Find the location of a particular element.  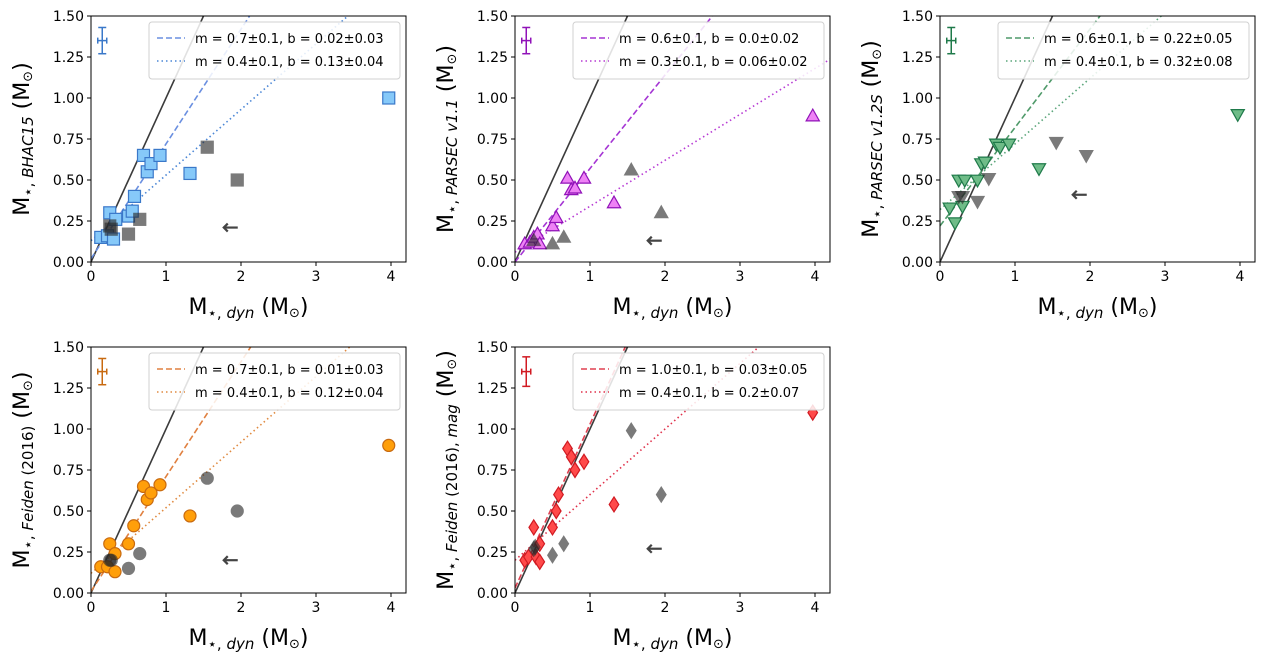

legend-entry: m = 0.4±0.1, b = 0.12±0.04 is located at coordinates (289, 393).